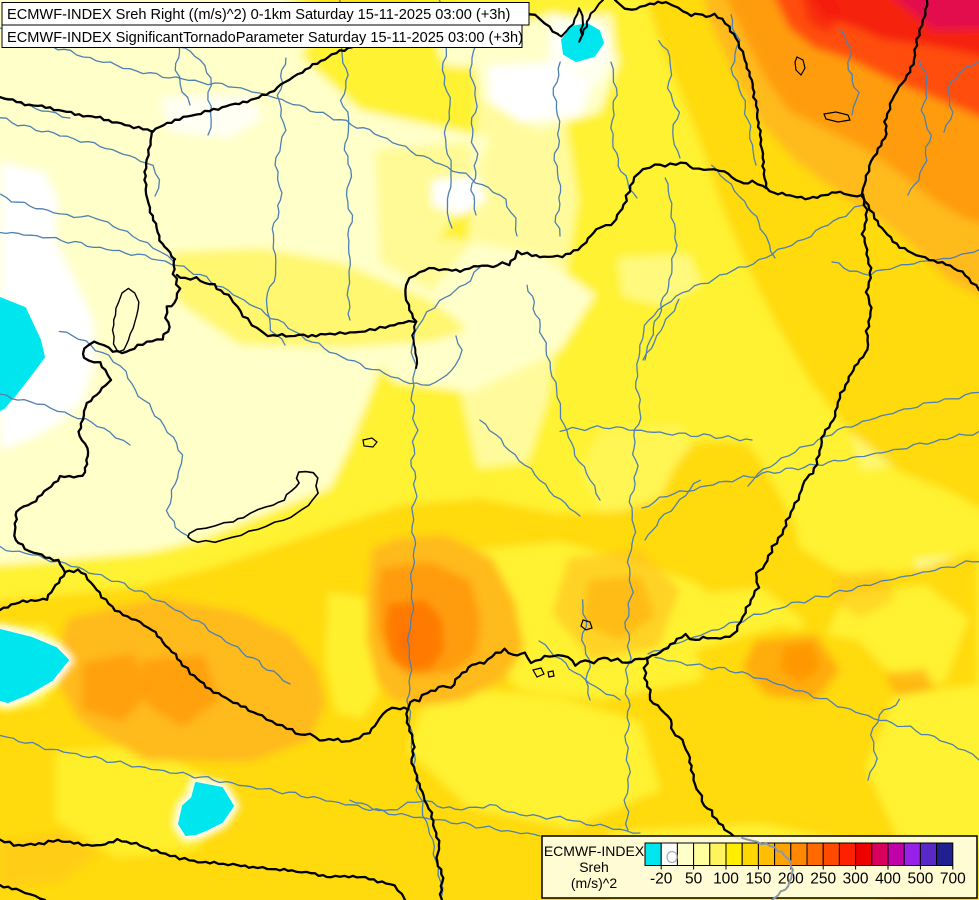  I want to click on svg-text: 100, so click(726, 879).